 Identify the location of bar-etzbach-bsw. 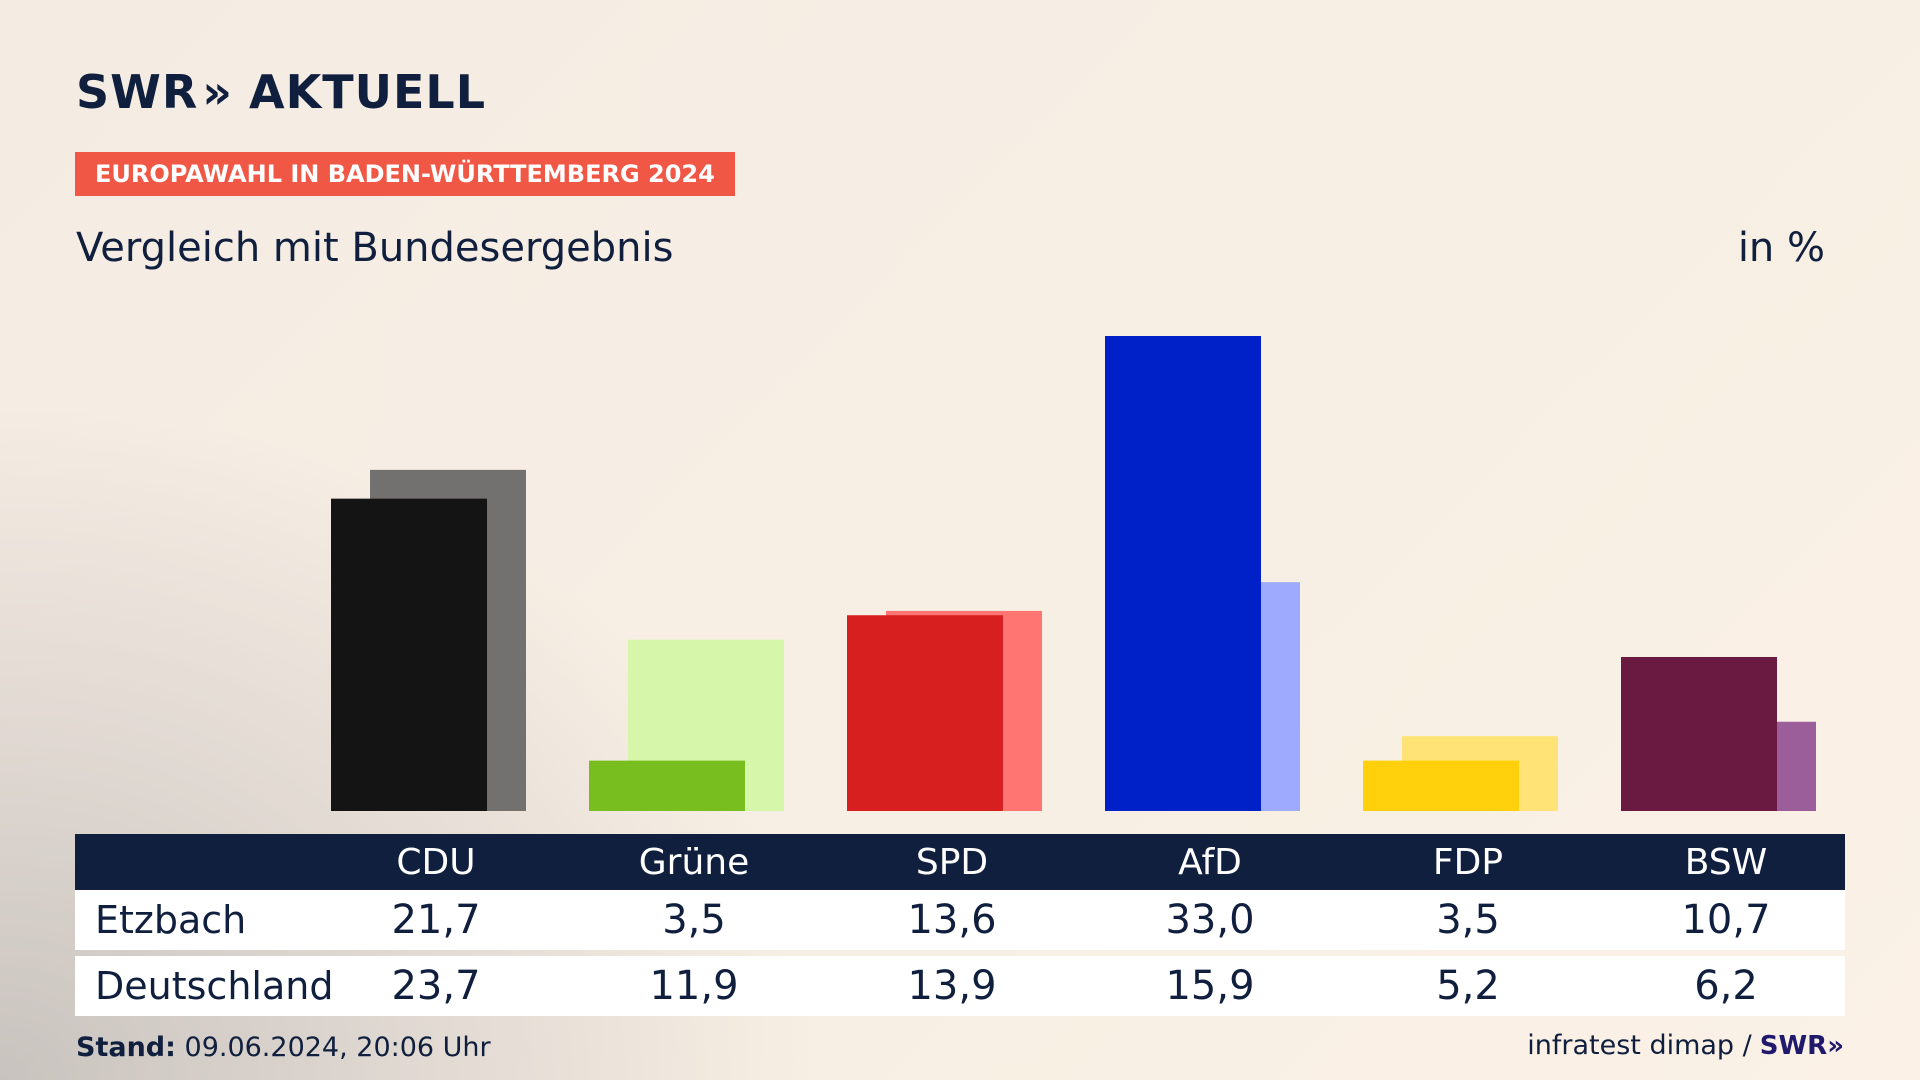
(1699, 733).